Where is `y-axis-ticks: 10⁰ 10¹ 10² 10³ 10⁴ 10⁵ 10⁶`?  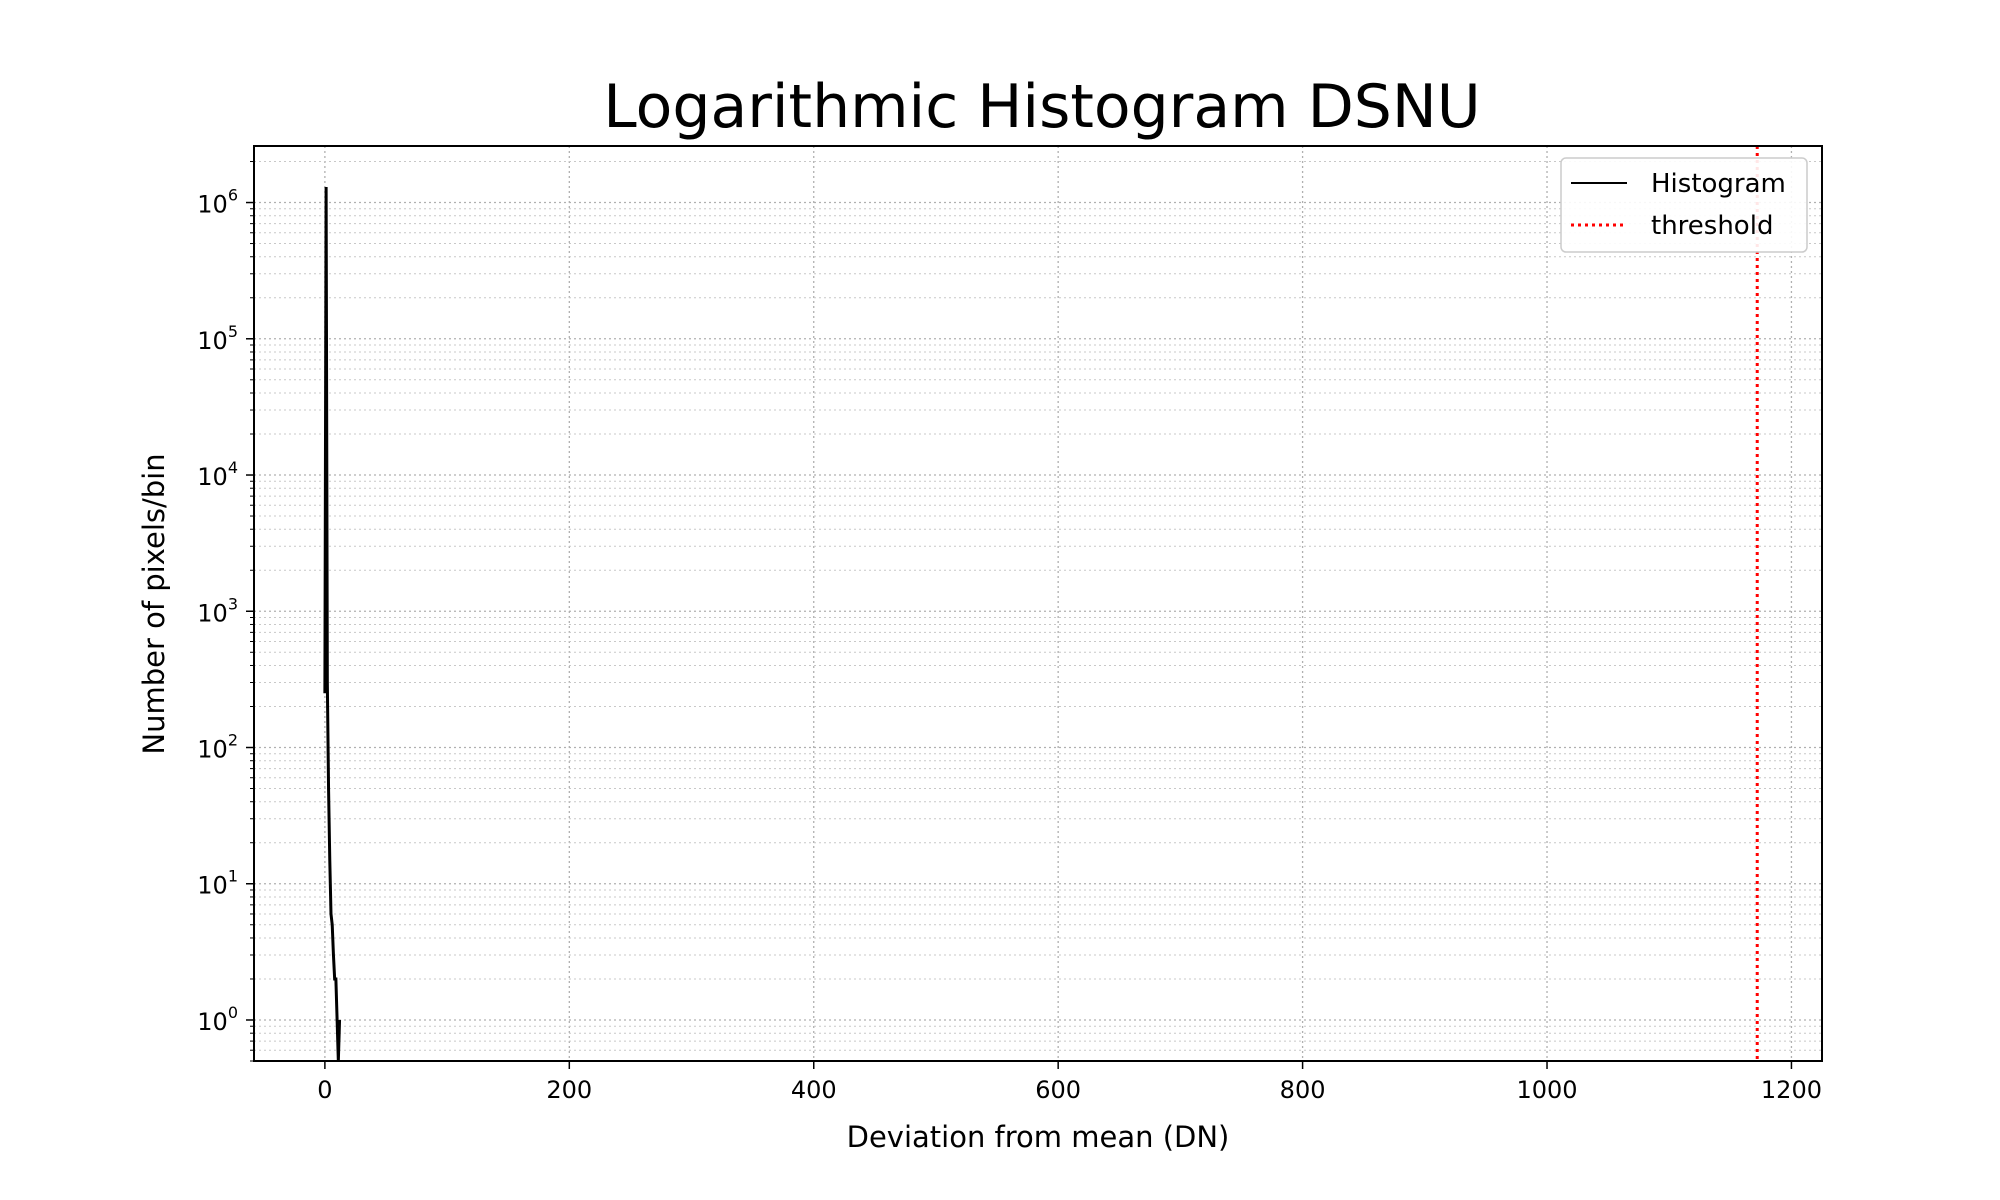
y-axis-ticks: 10⁰ 10¹ 10² 10³ 10⁴ 10⁵ 10⁶ is located at coordinates (225, 611).